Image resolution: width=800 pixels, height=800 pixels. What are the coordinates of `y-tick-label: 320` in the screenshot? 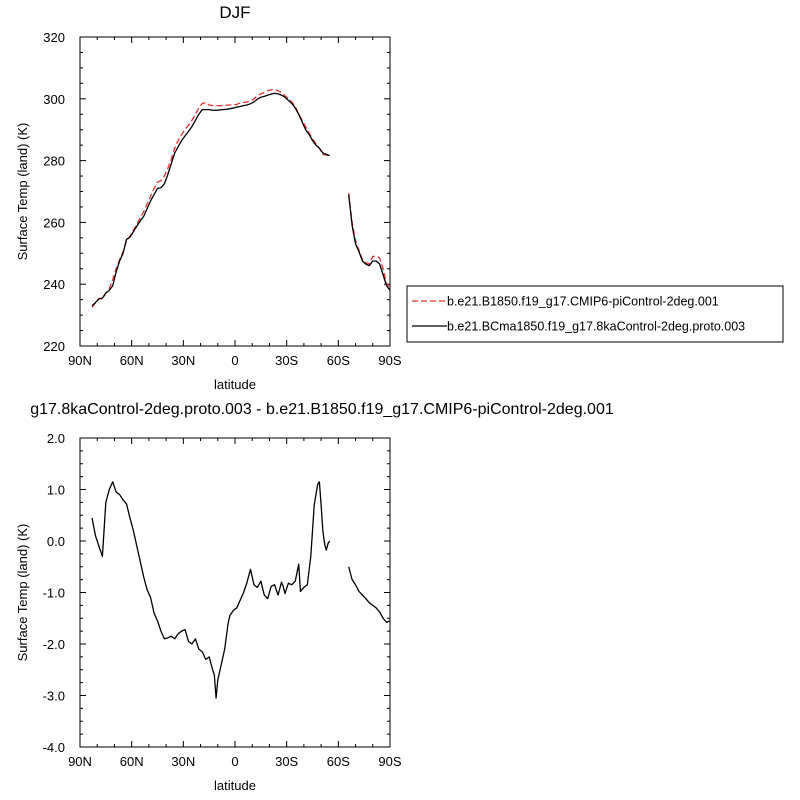 It's located at (54, 37).